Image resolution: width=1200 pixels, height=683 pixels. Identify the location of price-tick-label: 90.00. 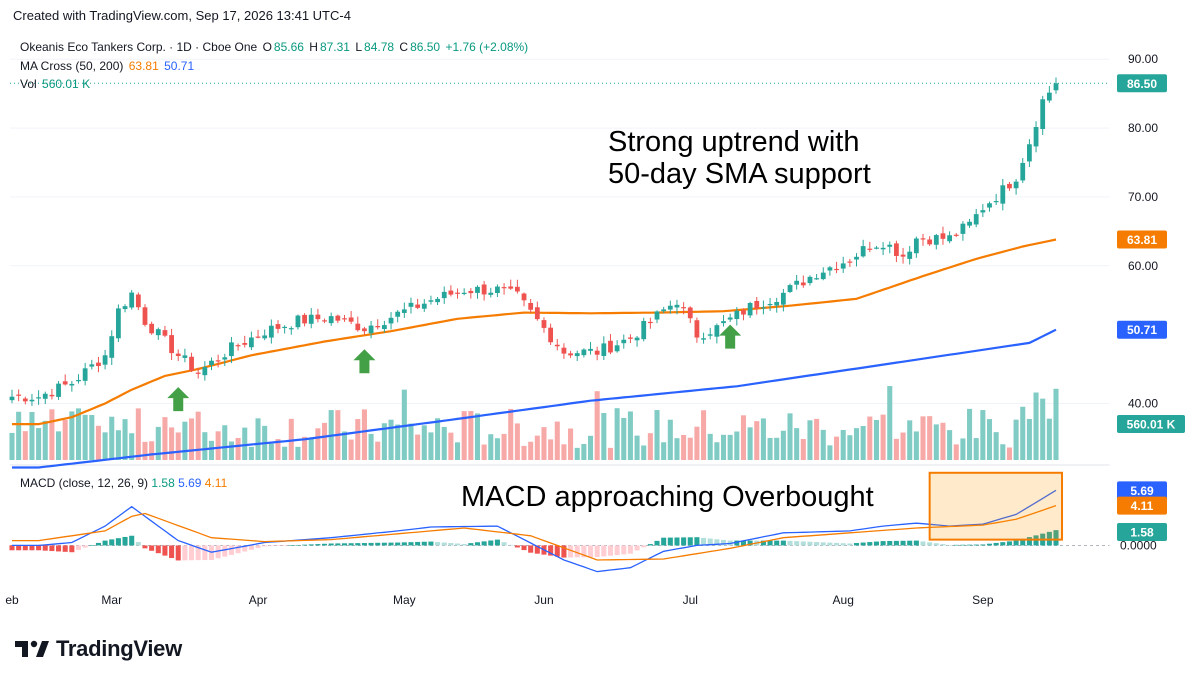
(1143, 59).